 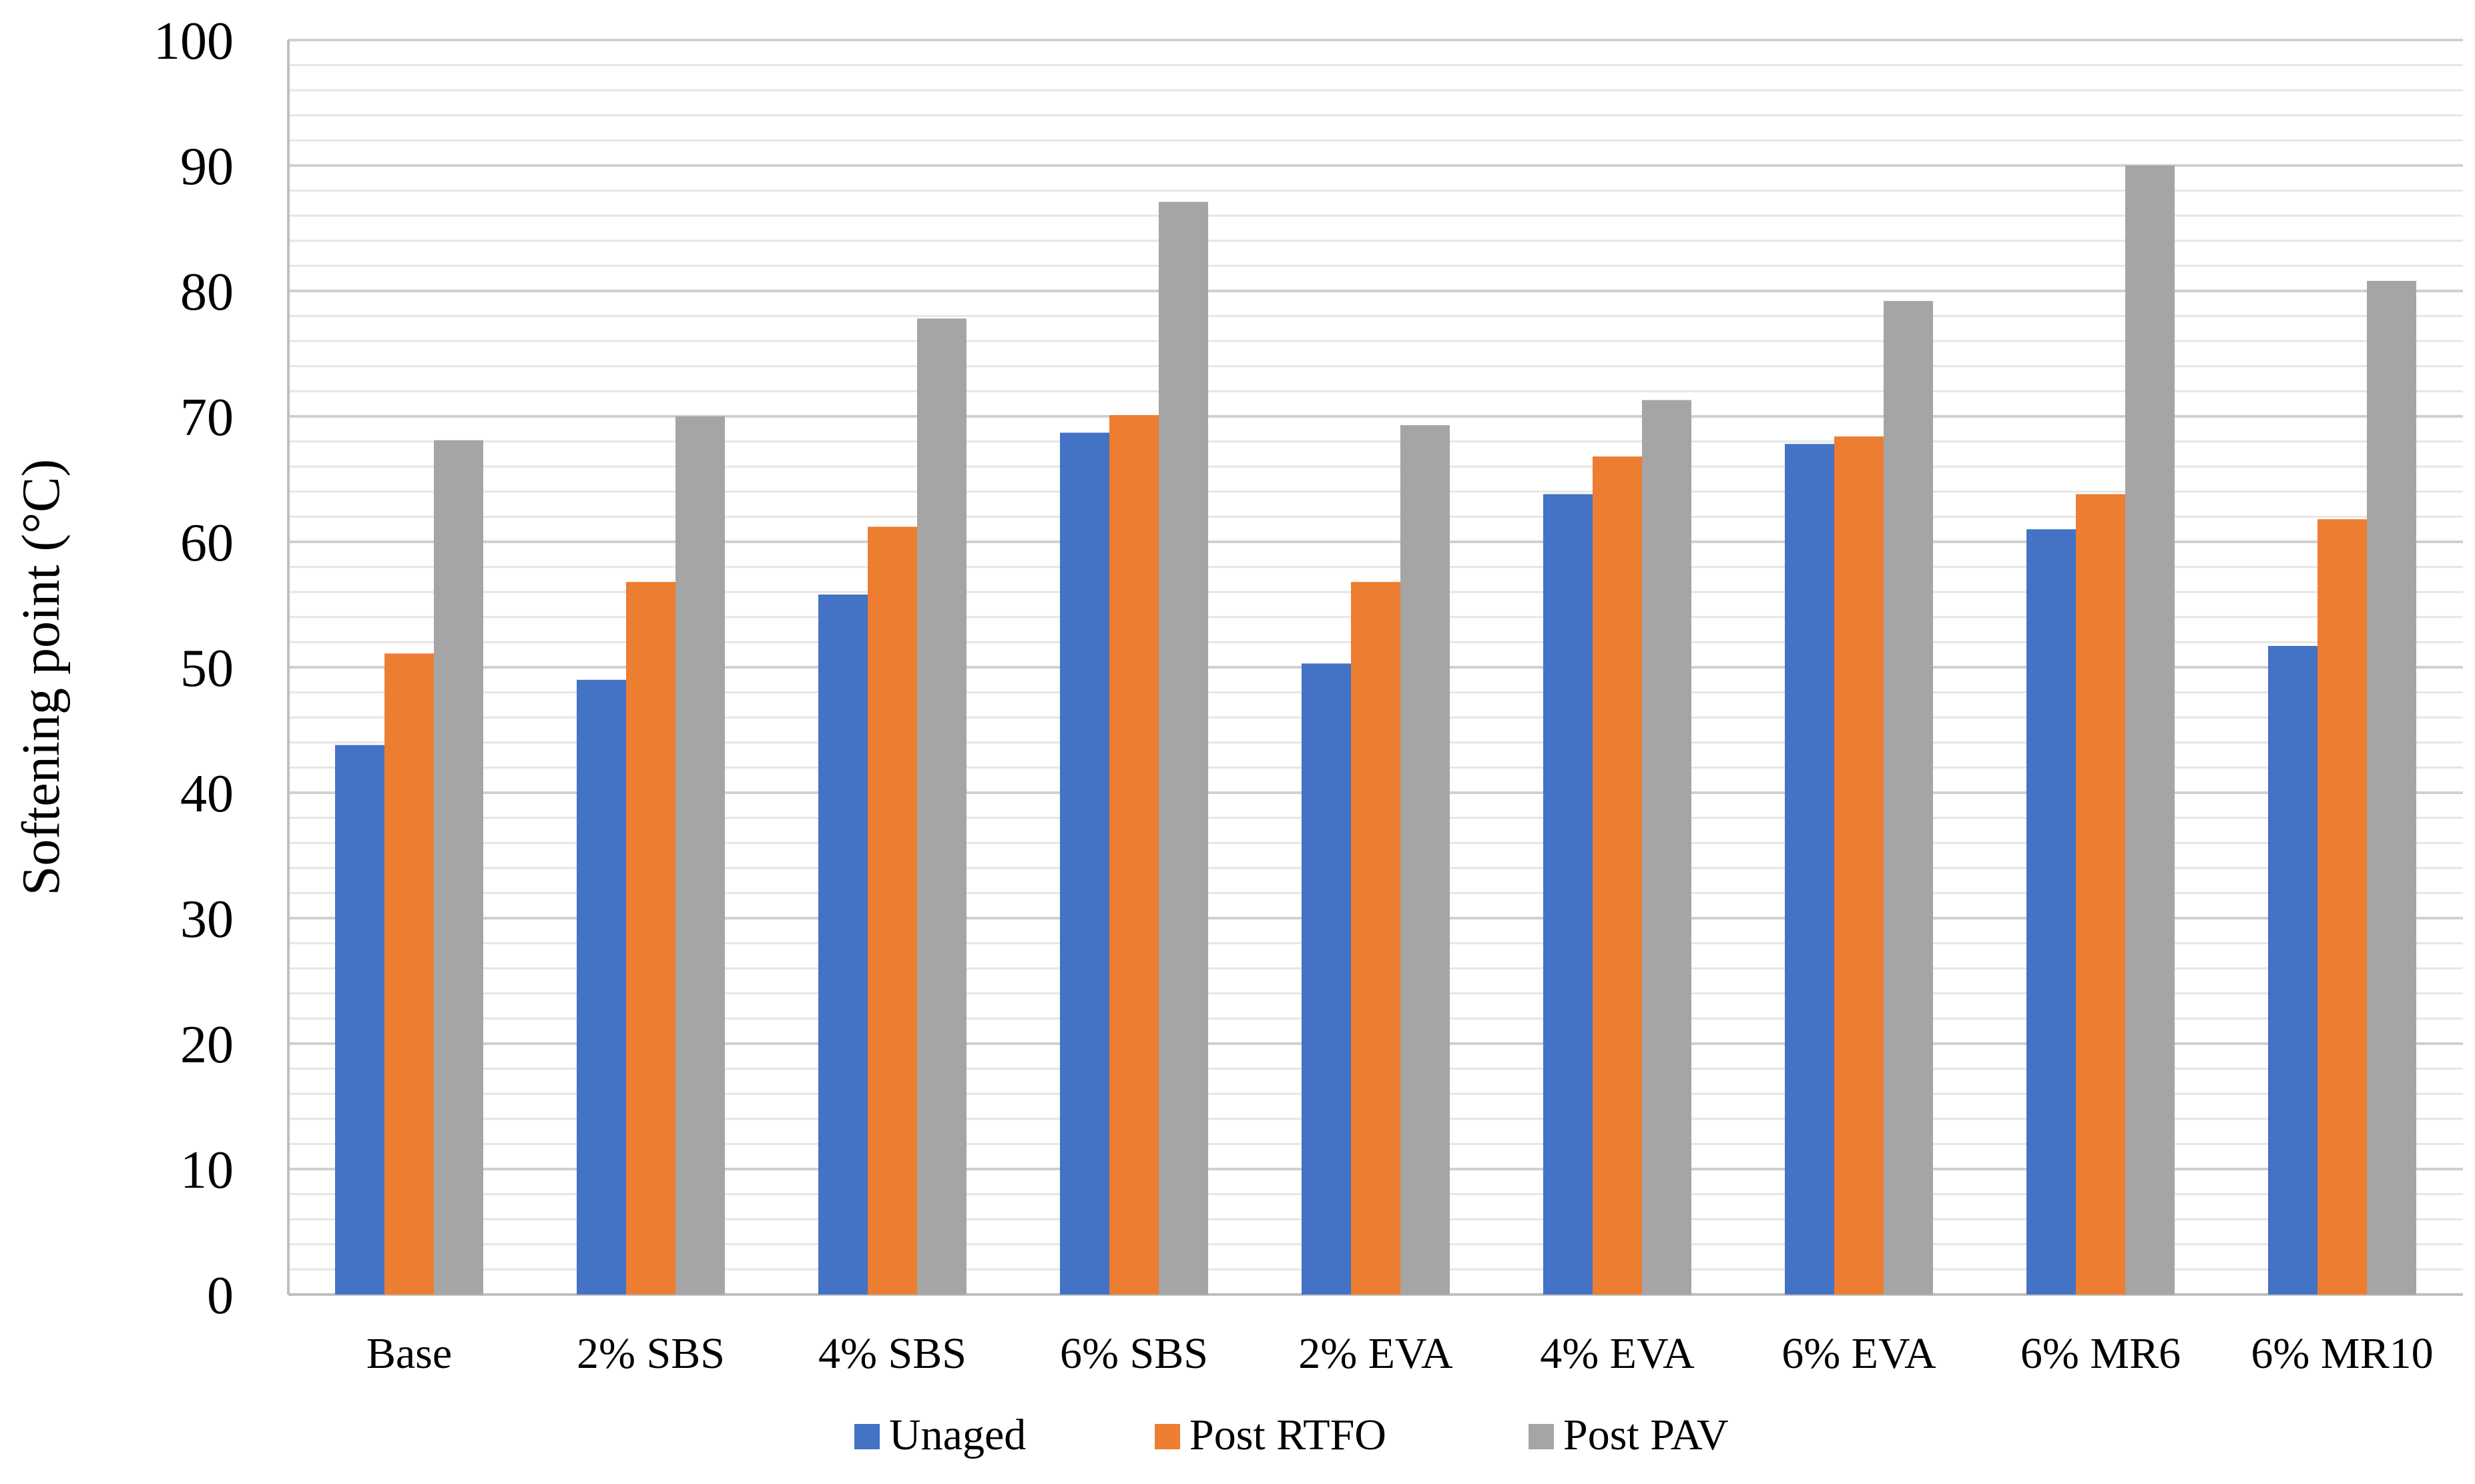 What do you see at coordinates (207, 417) in the screenshot?
I see `y-tick-label: 70` at bounding box center [207, 417].